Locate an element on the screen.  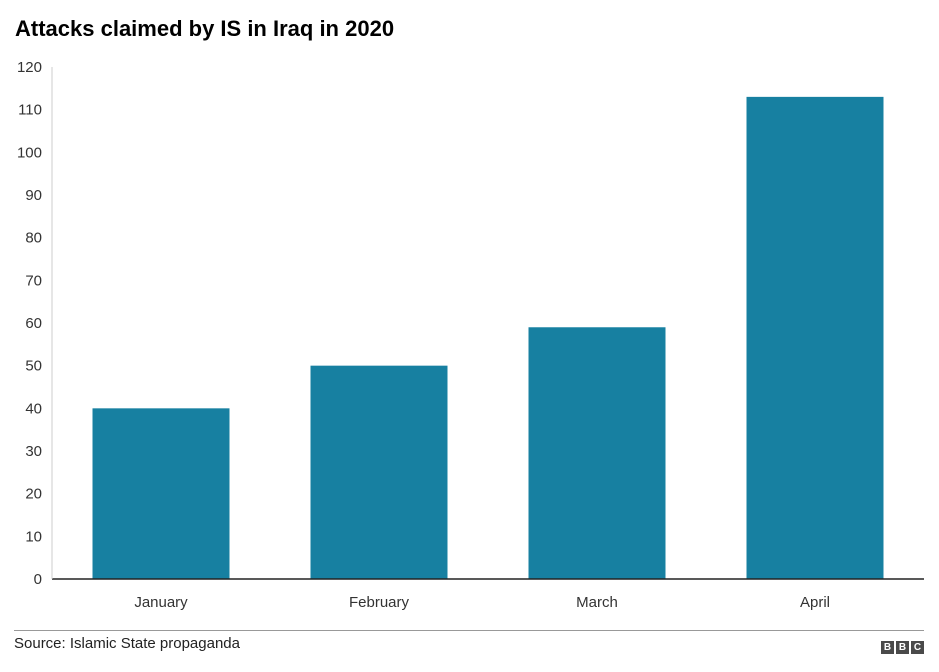
y-tick-label-110: 110 is located at coordinates (30, 110).